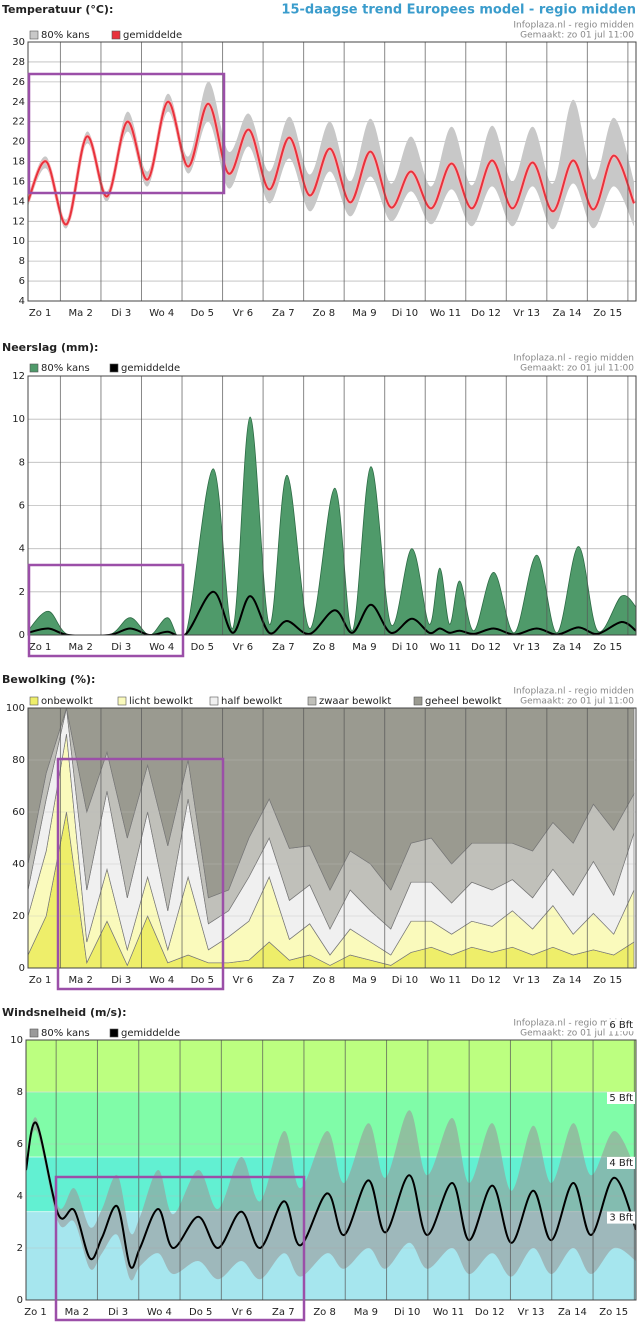 This screenshot has height=1328, width=642. Describe the element at coordinates (22, 462) in the screenshot. I see `y-tick-label: 8` at that location.